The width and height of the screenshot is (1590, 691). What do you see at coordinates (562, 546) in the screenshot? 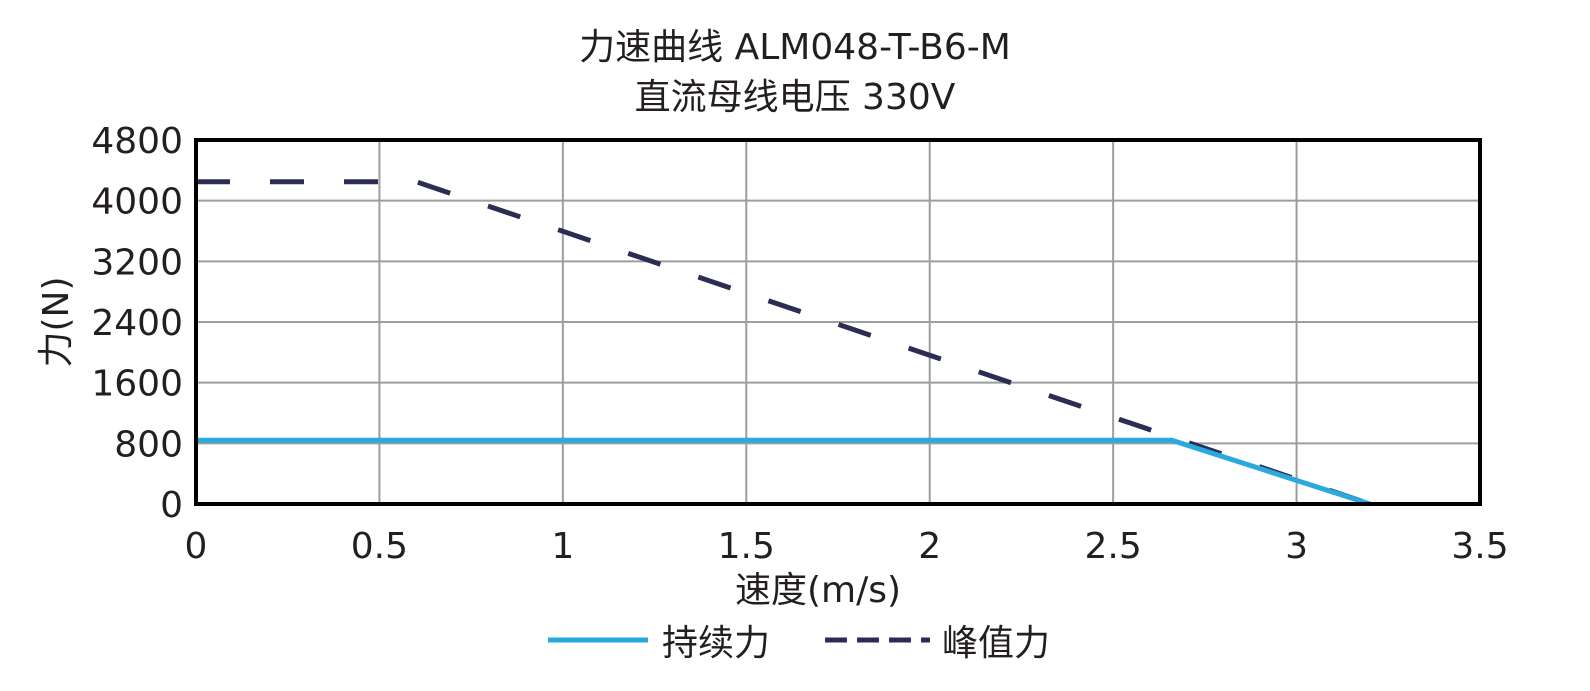
I see `x-tick-label: 1` at bounding box center [562, 546].